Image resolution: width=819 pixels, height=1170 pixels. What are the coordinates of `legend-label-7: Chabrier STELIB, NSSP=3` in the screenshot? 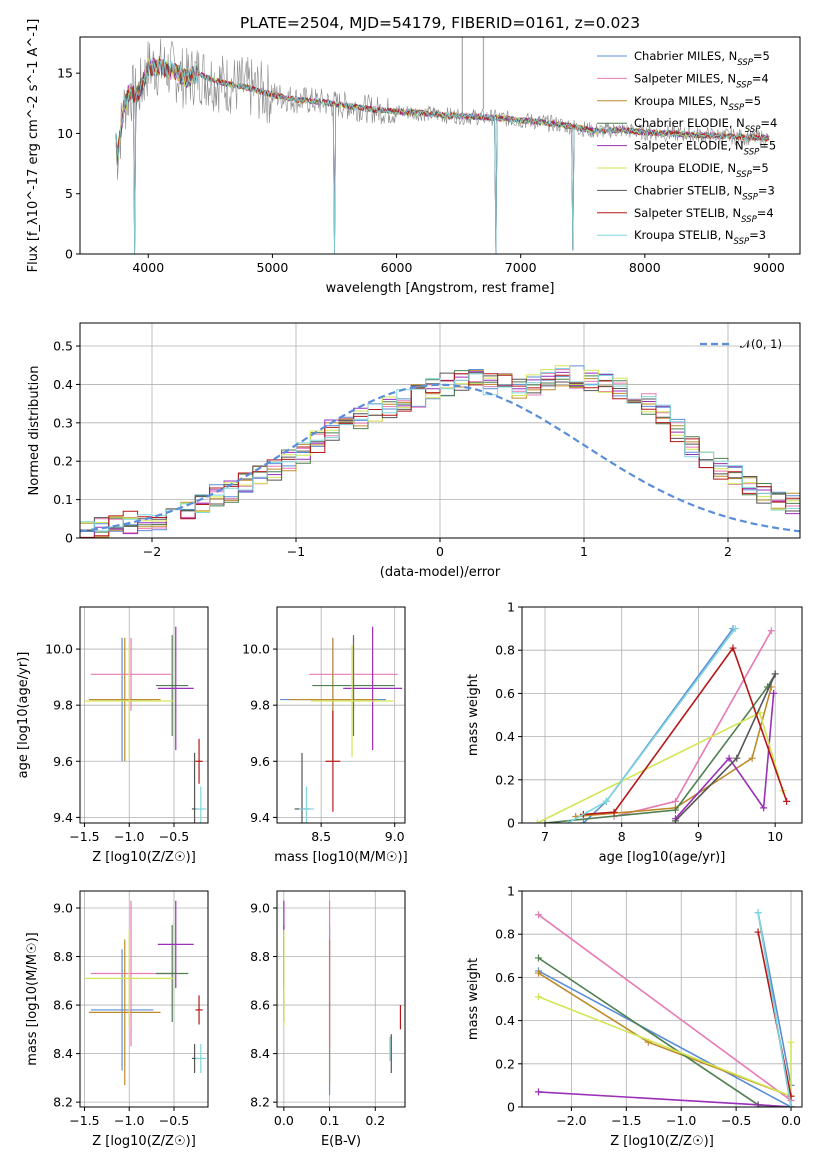 It's located at (704, 192).